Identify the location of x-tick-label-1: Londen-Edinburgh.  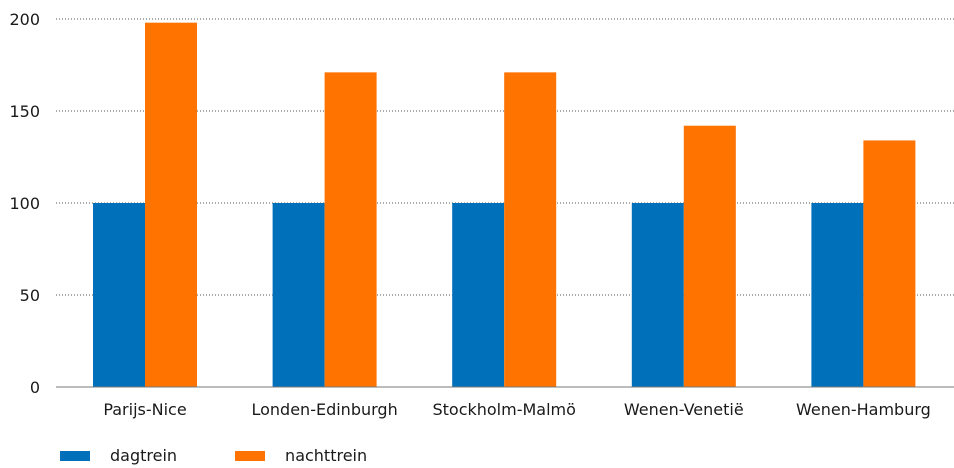
(324, 409).